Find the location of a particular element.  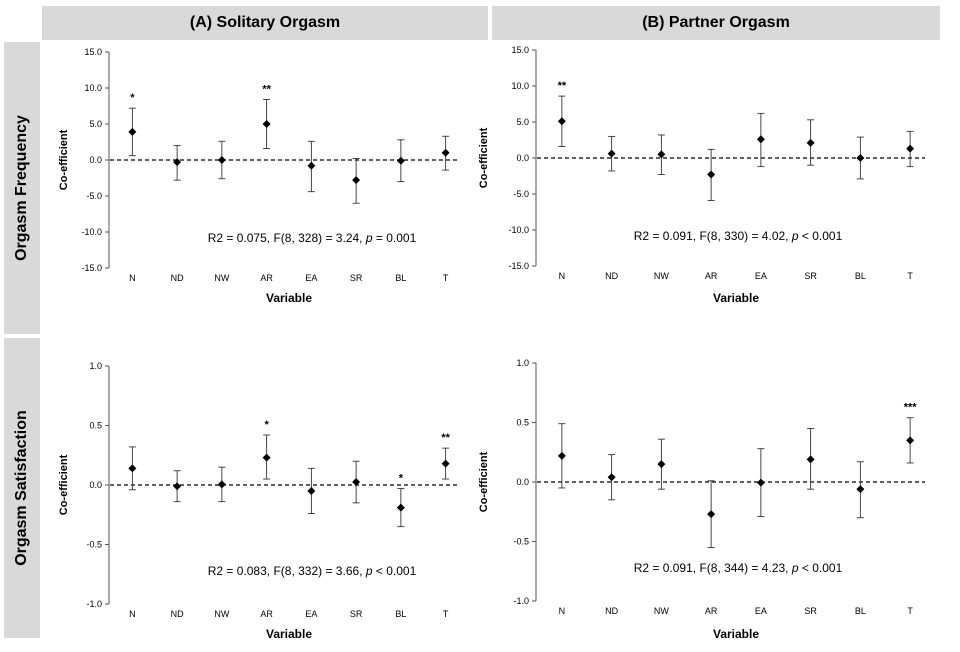

model-fit-annotation: R2 = 0.091, F(8, 344) = 4.23, p < 0.001 is located at coordinates (738, 568).